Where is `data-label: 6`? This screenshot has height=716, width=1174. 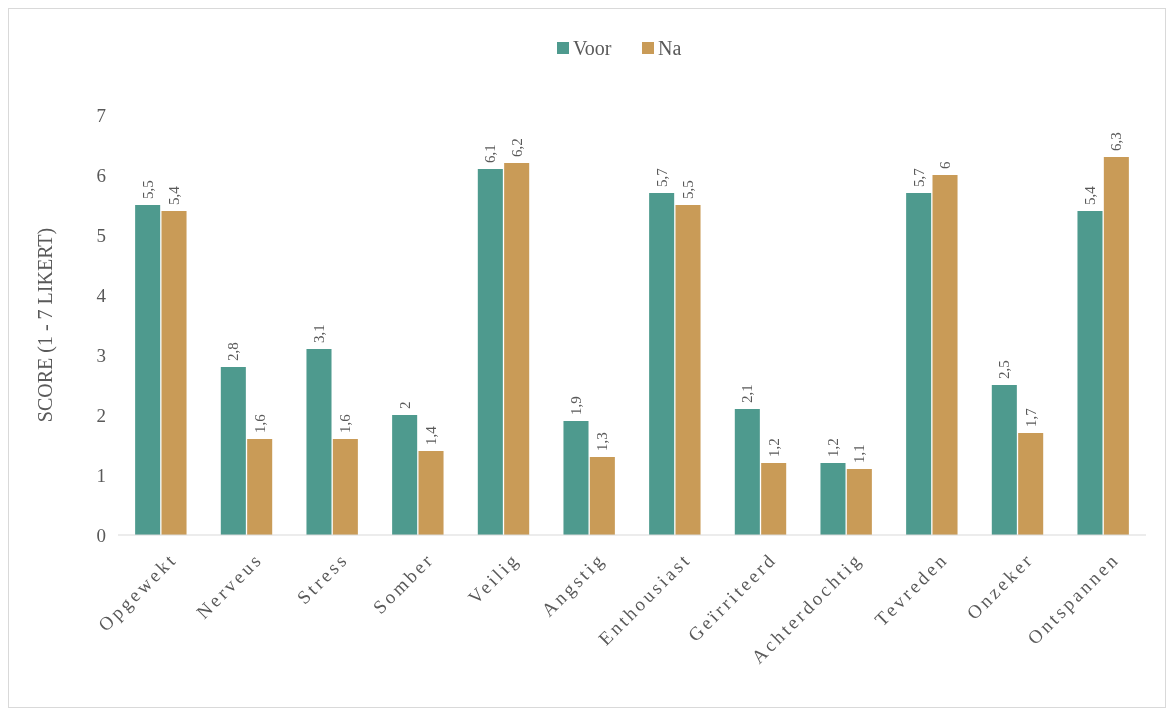
data-label: 6 is located at coordinates (945, 165).